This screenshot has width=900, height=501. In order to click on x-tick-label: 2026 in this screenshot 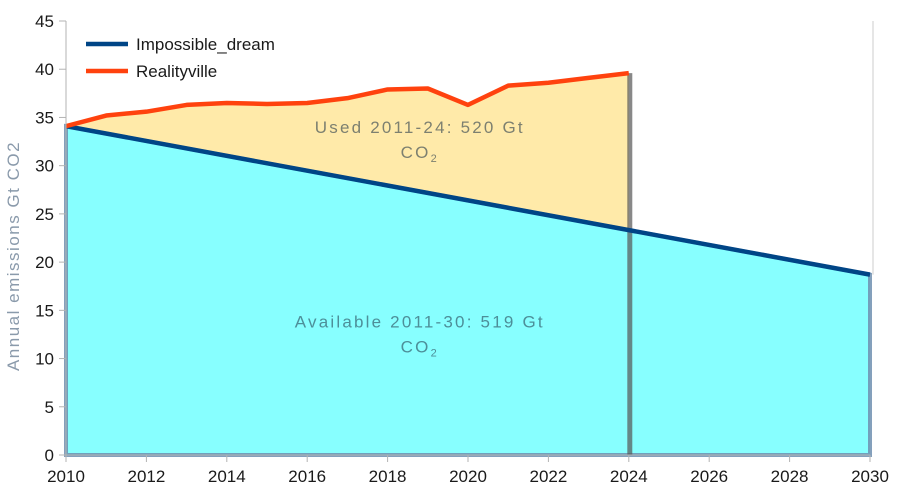, I will do `click(709, 476)`.